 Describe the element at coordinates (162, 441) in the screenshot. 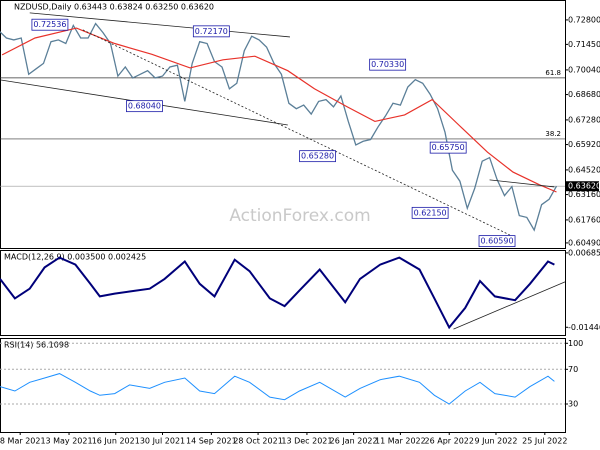

I see `x-tick-label: 30 Jul 2021` at that location.